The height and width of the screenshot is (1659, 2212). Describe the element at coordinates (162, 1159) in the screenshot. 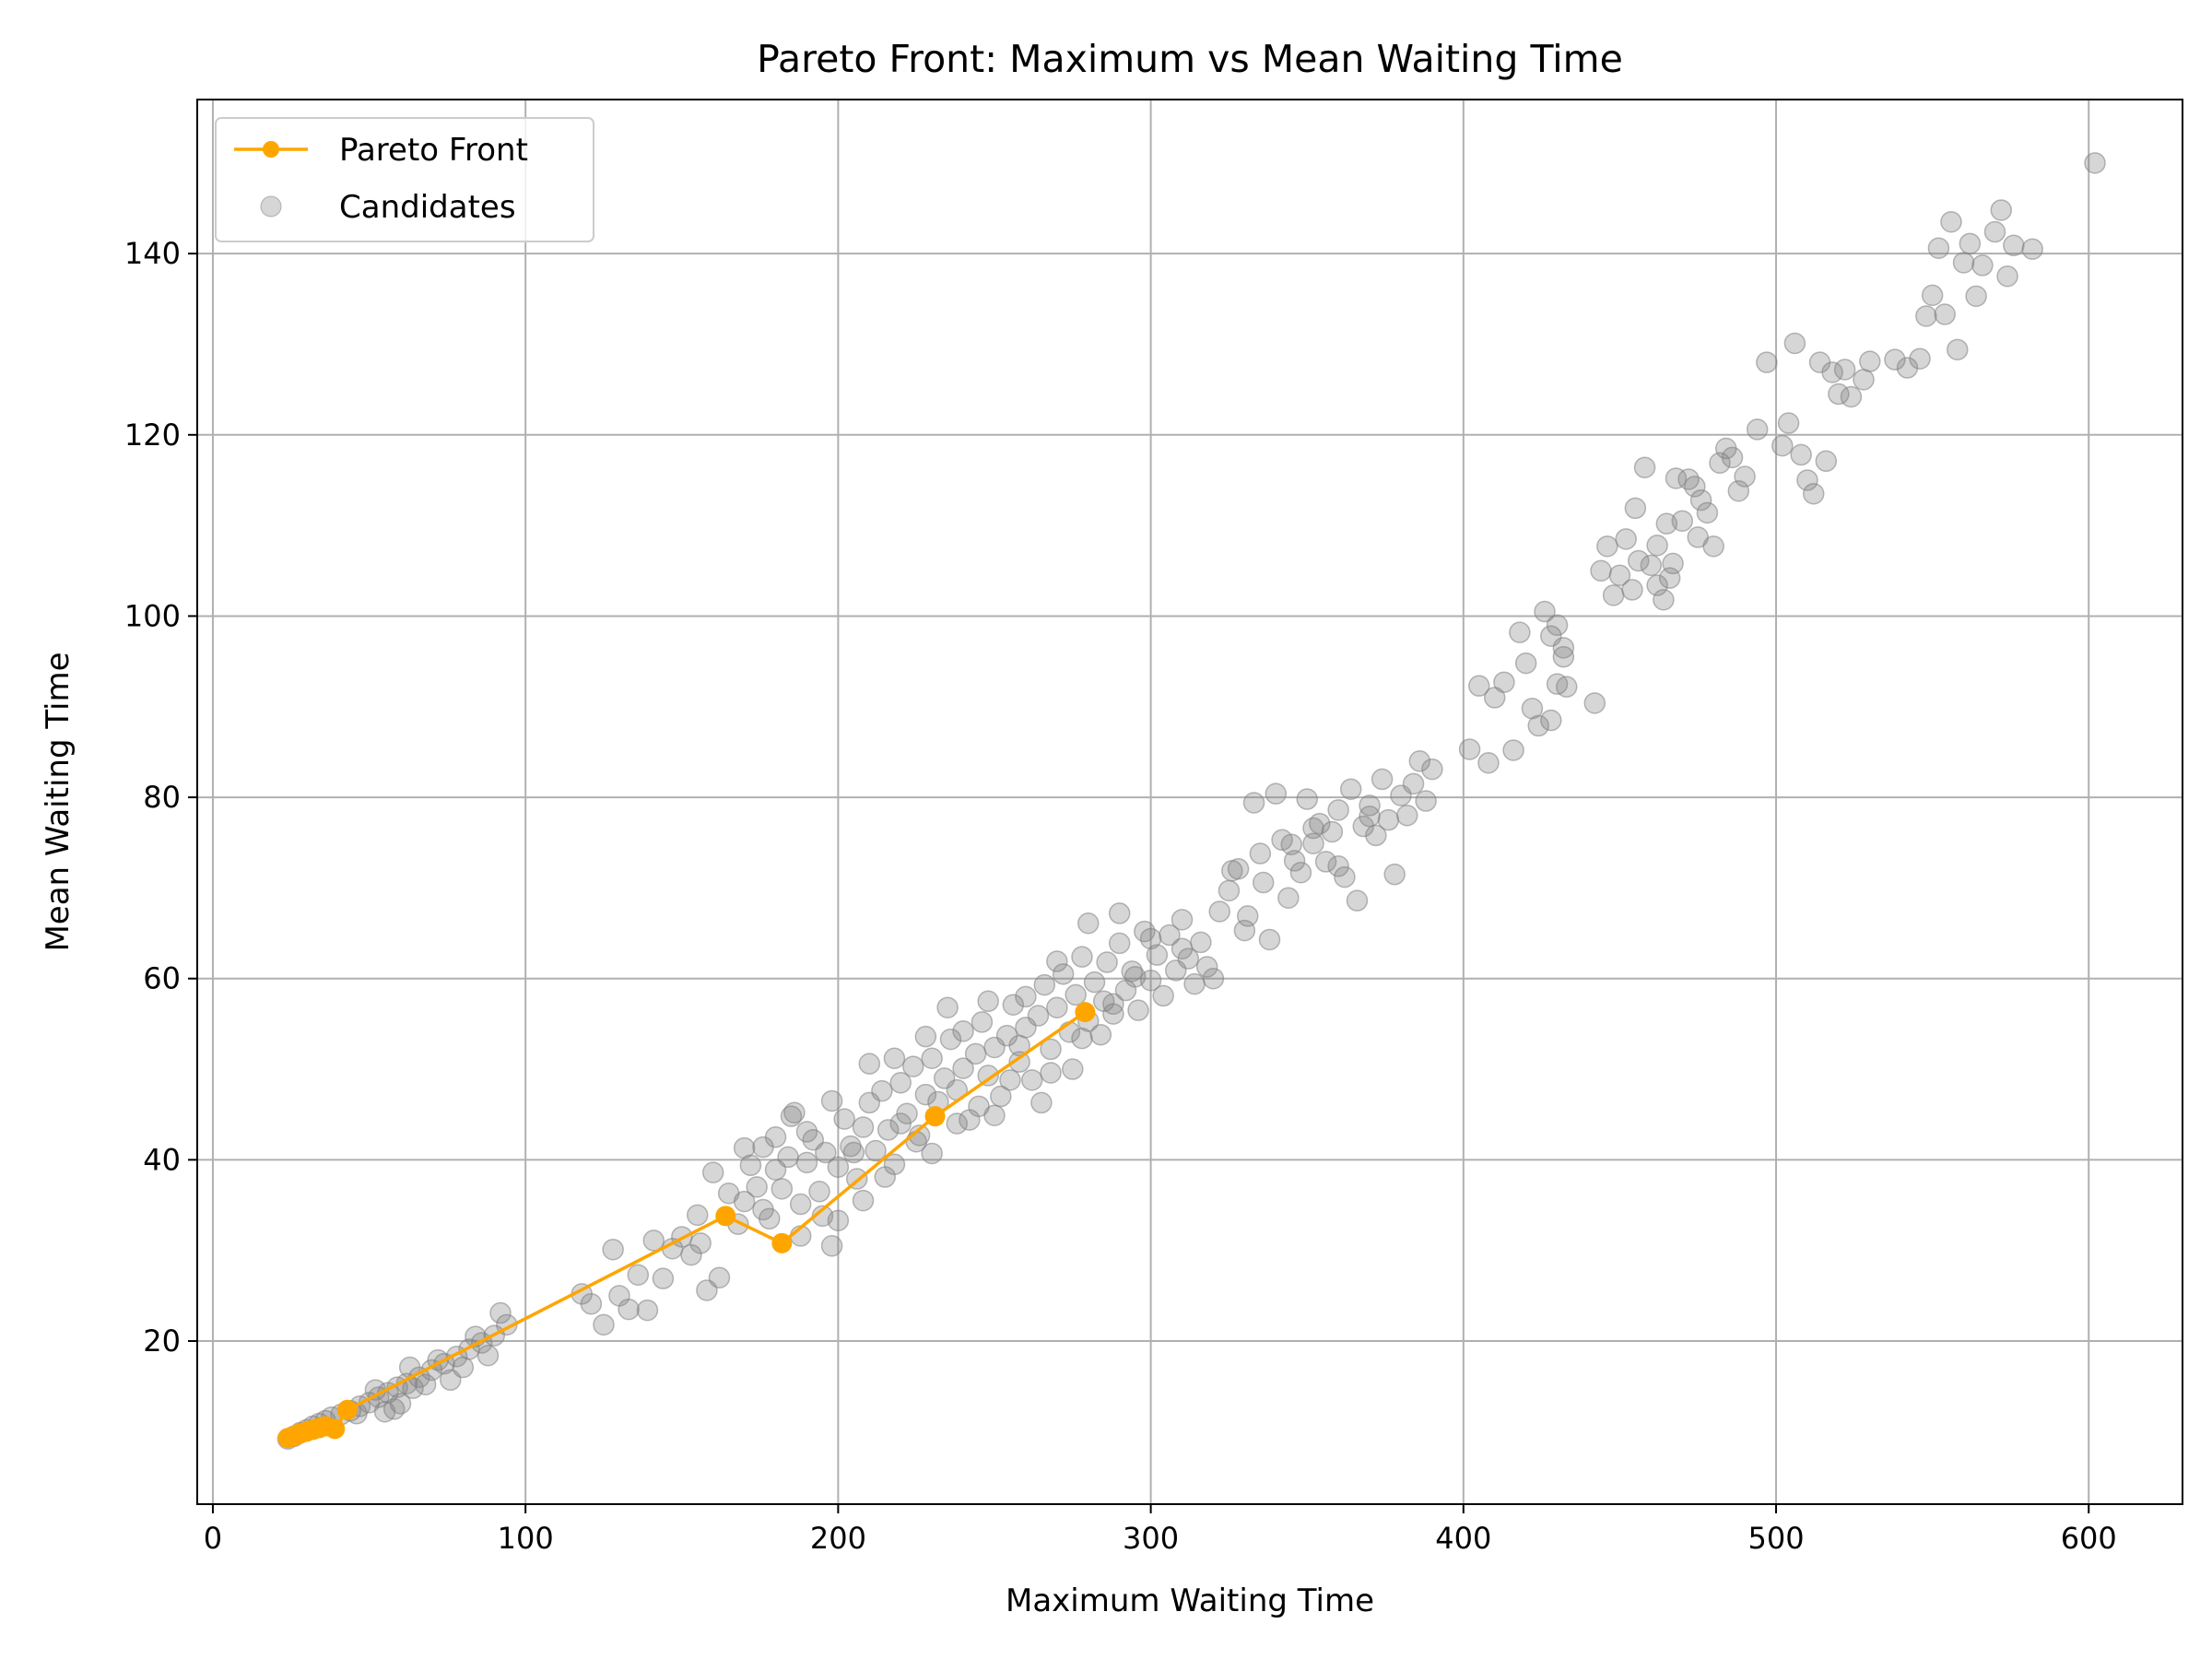

I see `y-tick-label: 40` at that location.